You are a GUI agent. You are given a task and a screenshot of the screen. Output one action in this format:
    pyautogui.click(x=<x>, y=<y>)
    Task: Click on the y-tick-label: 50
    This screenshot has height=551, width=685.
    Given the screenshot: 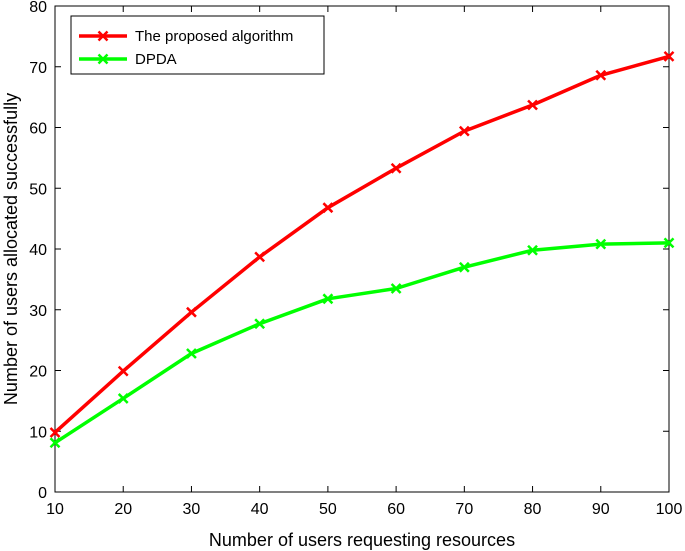 What is the action you would take?
    pyautogui.click(x=38, y=189)
    